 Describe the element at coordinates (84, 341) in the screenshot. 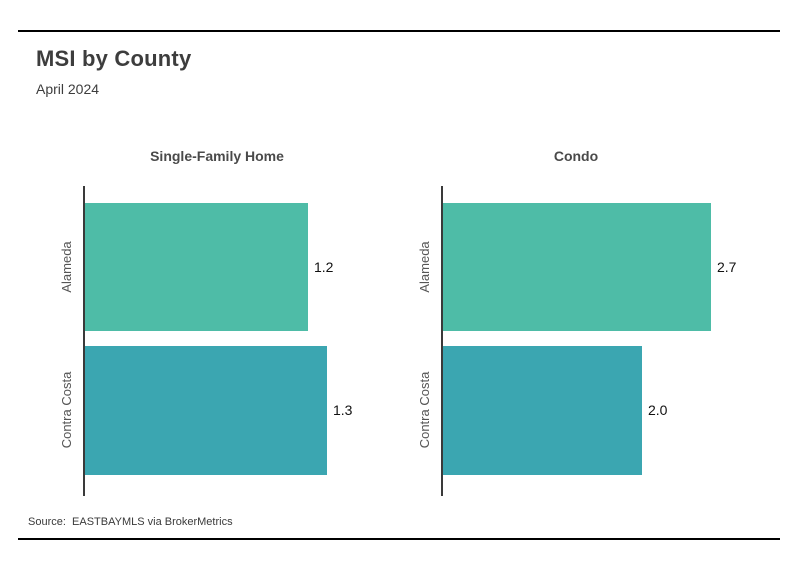

I see `chart1-y-axis-line` at that location.